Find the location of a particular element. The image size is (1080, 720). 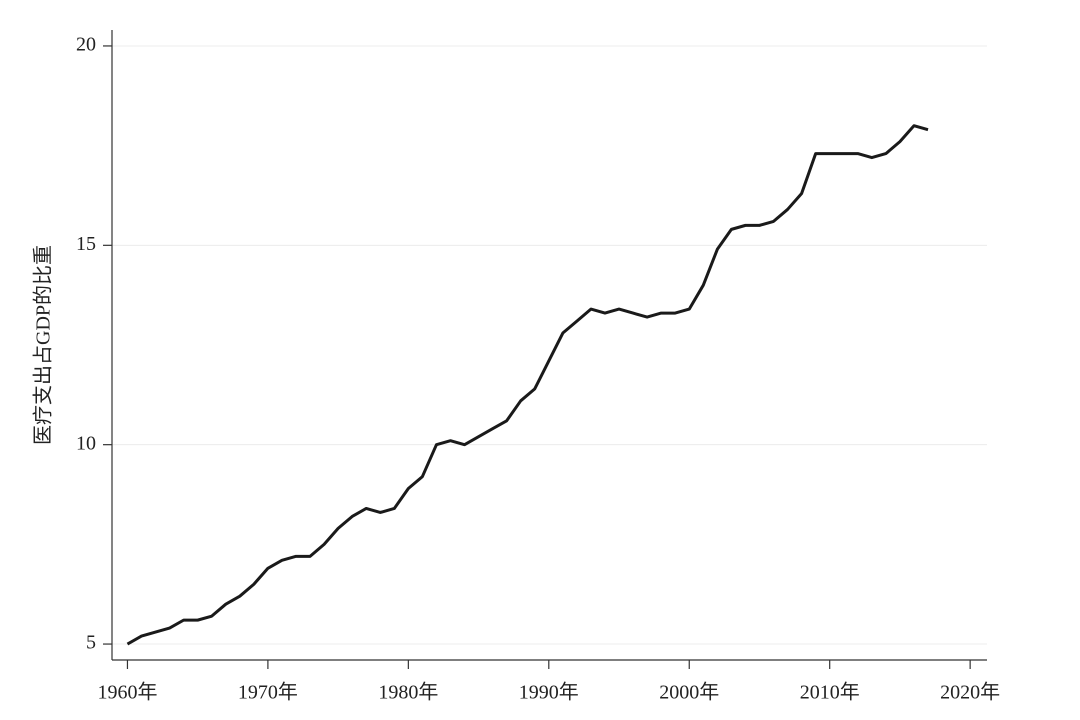

y-tick-label: 5 is located at coordinates (91, 643).